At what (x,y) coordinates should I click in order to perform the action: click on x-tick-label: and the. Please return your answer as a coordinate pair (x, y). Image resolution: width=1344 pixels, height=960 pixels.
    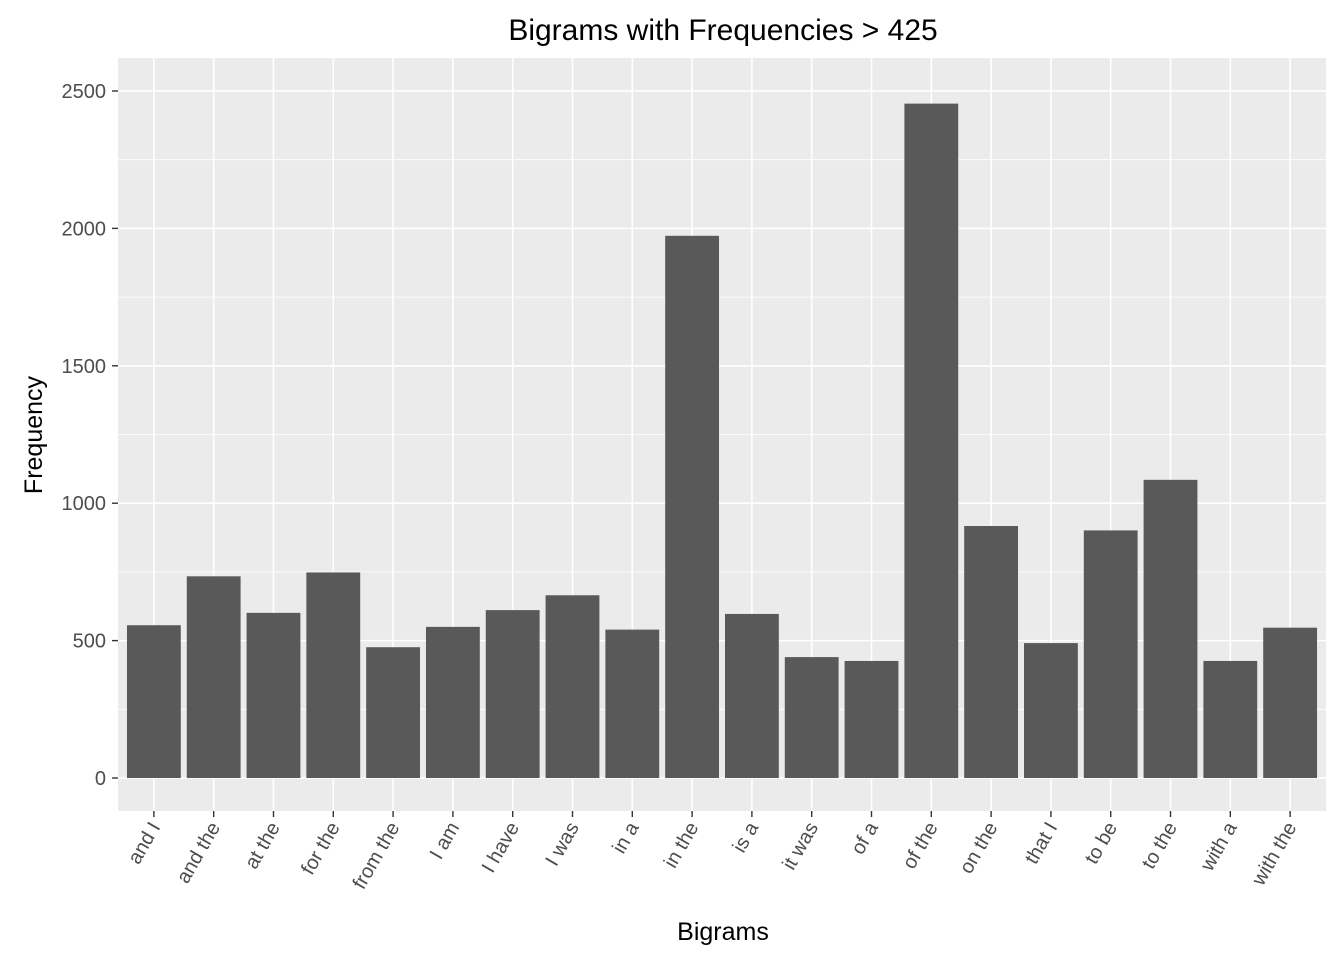
    Looking at the image, I should click on (199, 853).